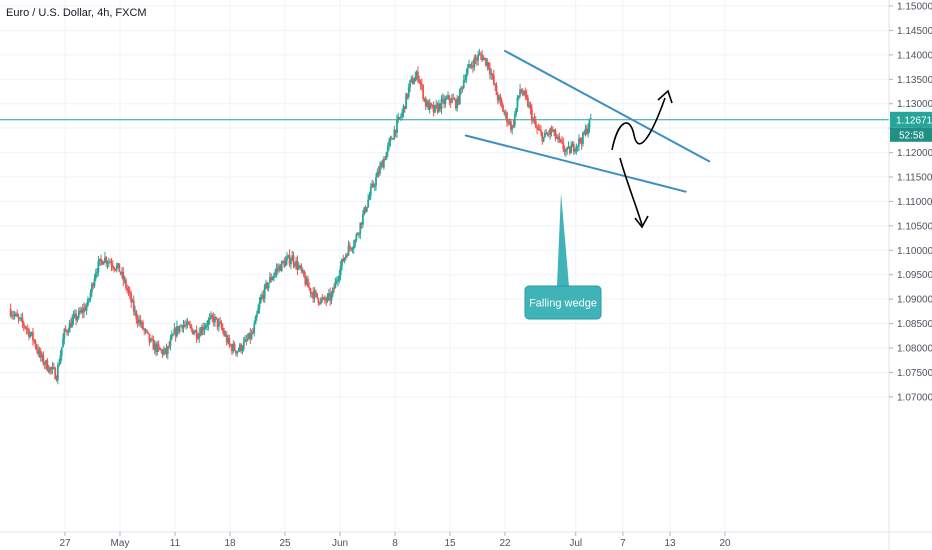  I want to click on falling-wedge-callout: Falling wedge, so click(563, 256).